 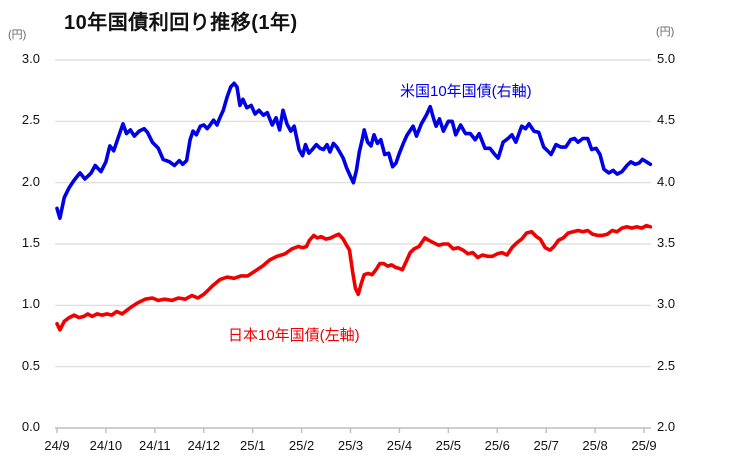 I want to click on x-axis-label: 24/9, so click(x=57, y=445).